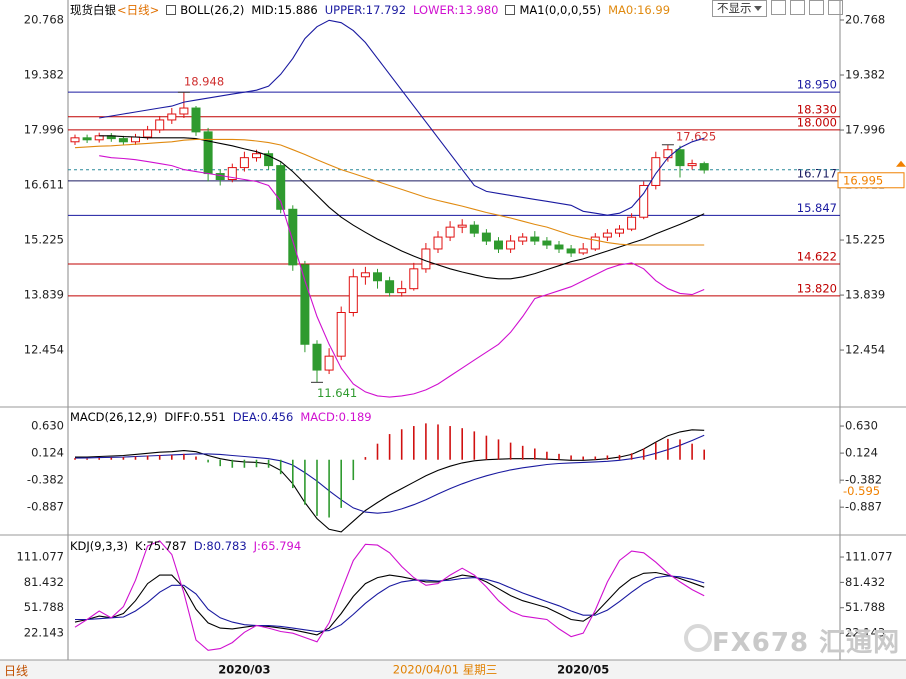 This screenshot has height=679, width=906. What do you see at coordinates (44, 607) in the screenshot?
I see `y-tick-label: 51.788` at bounding box center [44, 607].